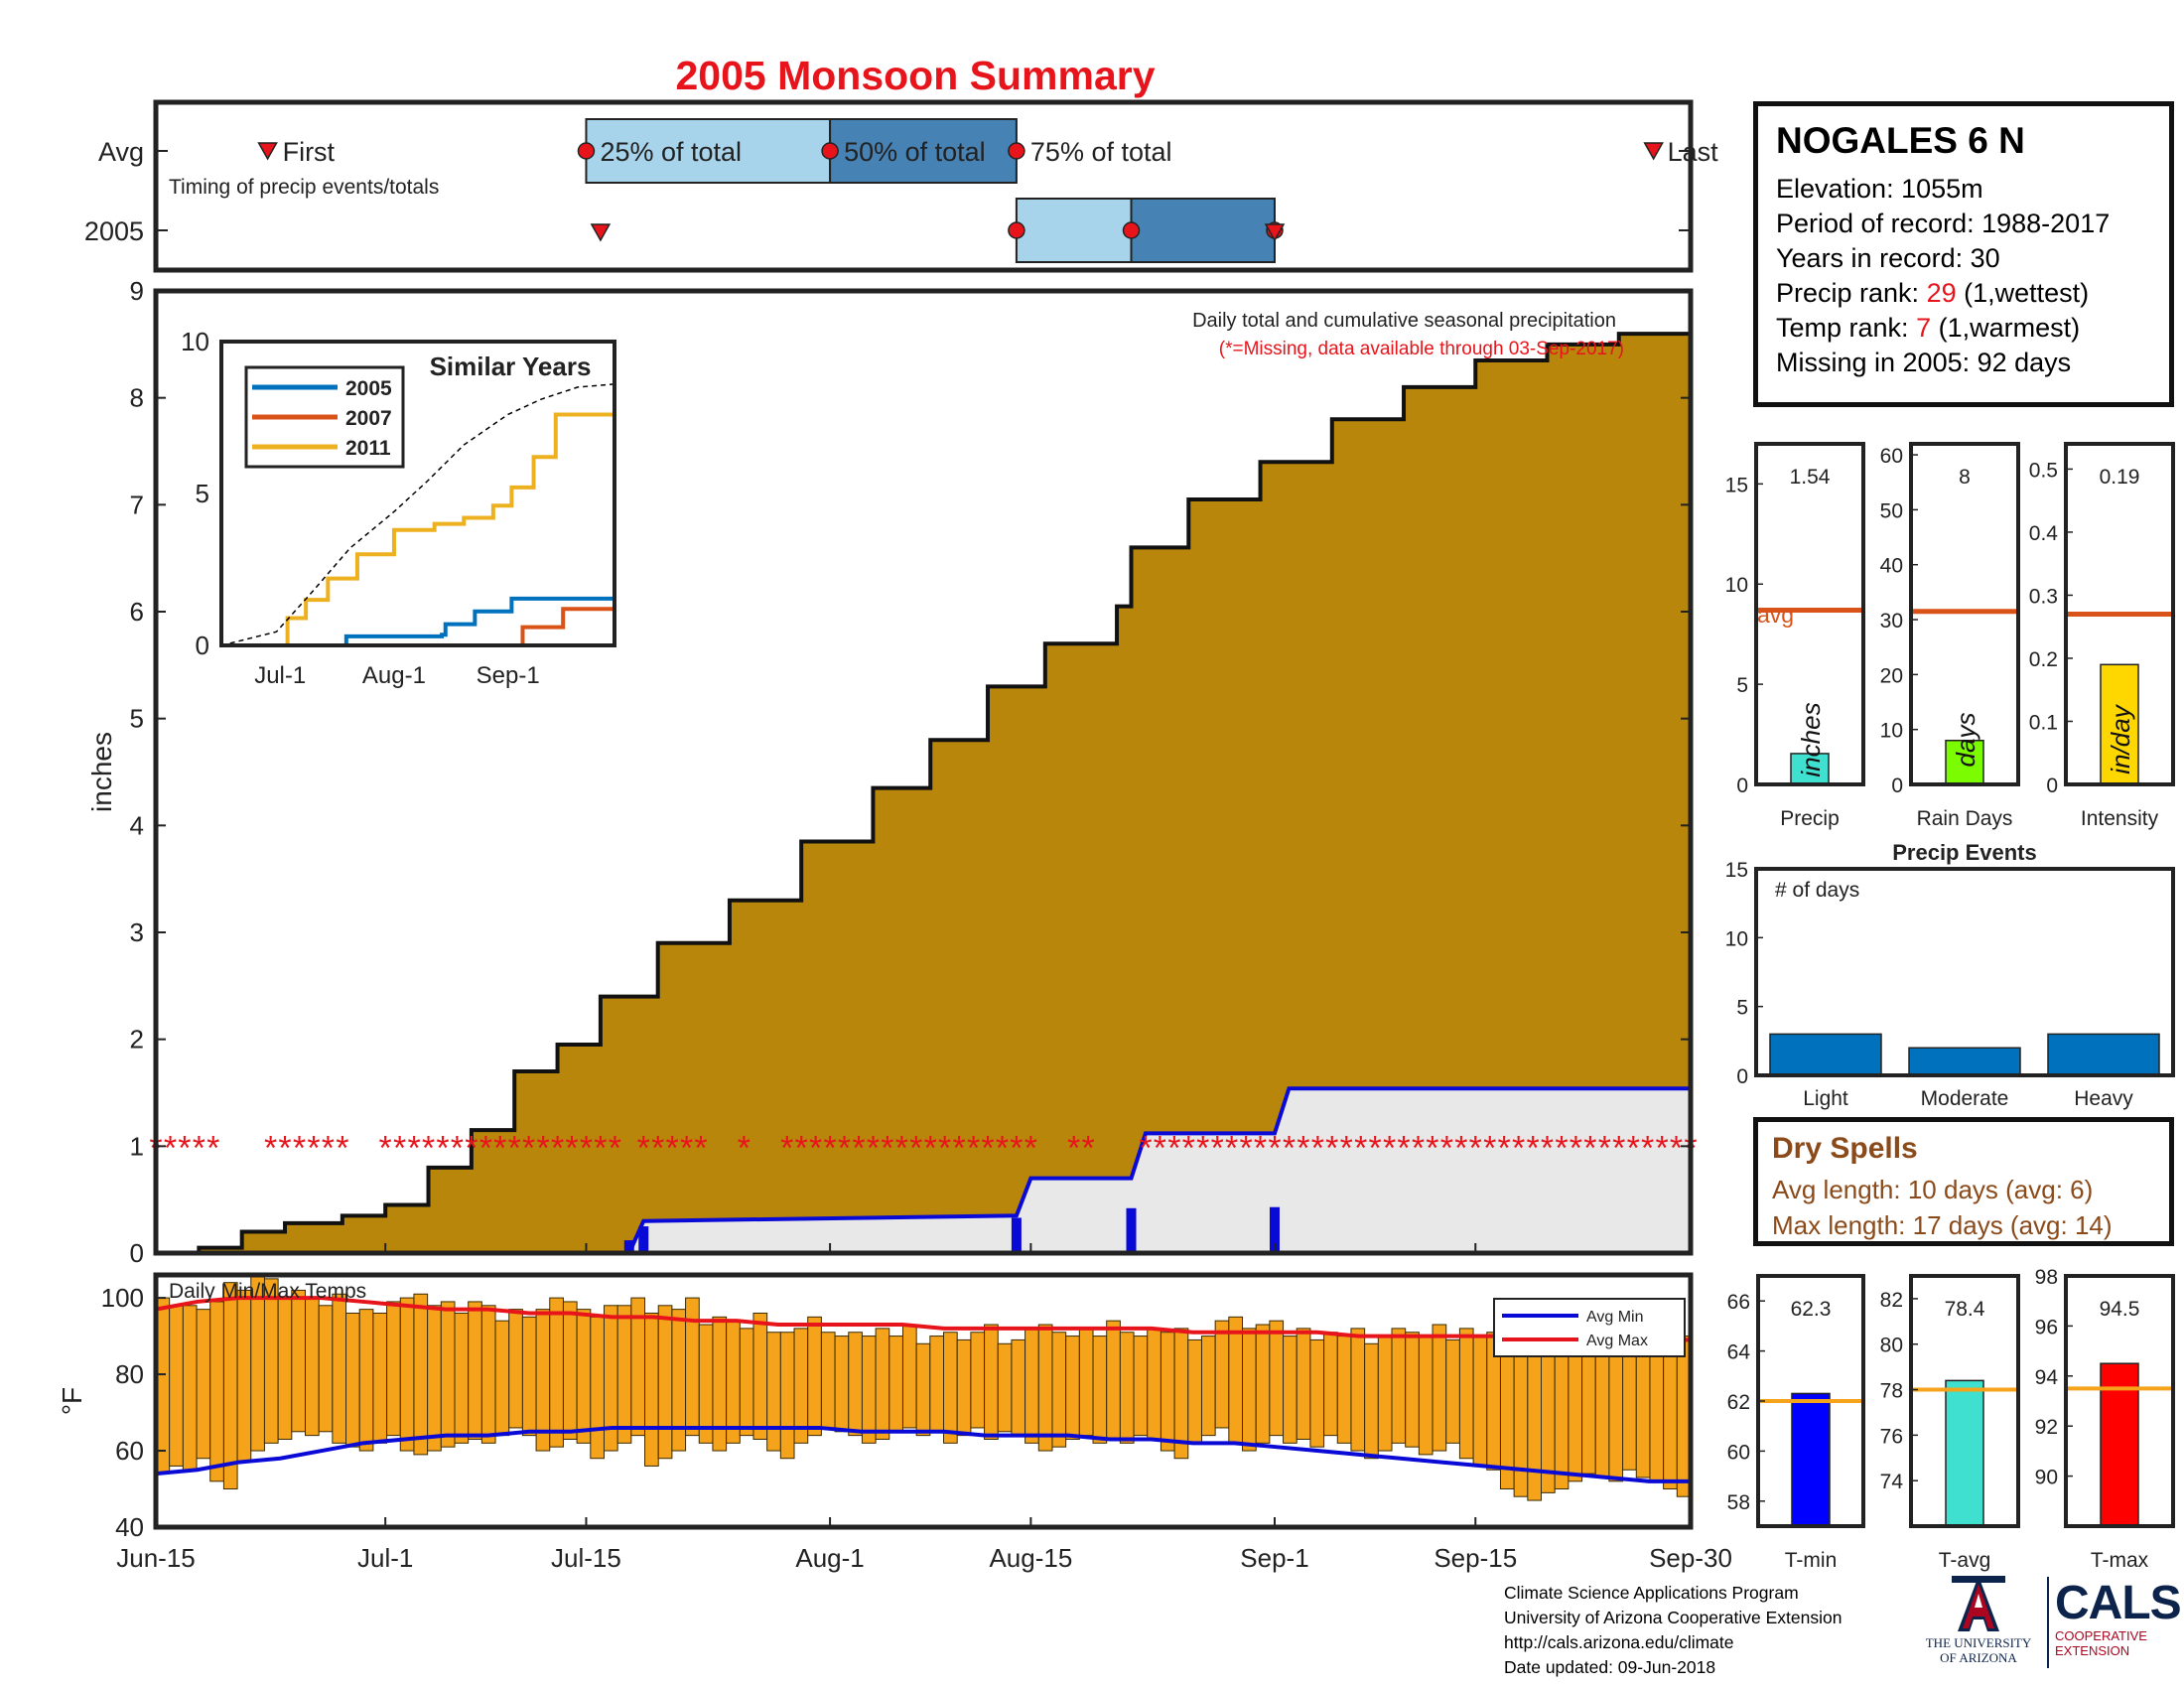  What do you see at coordinates (1690, 1558) in the screenshot?
I see `xtick-label-Sep-30: Sep-30` at bounding box center [1690, 1558].